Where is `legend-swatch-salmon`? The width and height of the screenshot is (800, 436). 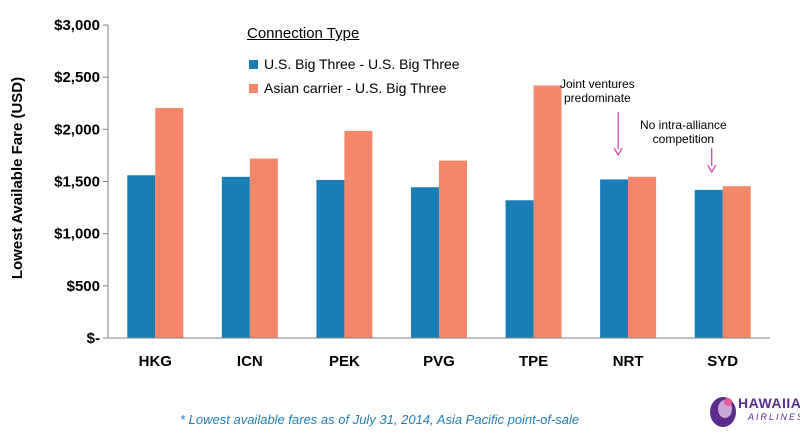 legend-swatch-salmon is located at coordinates (253, 88).